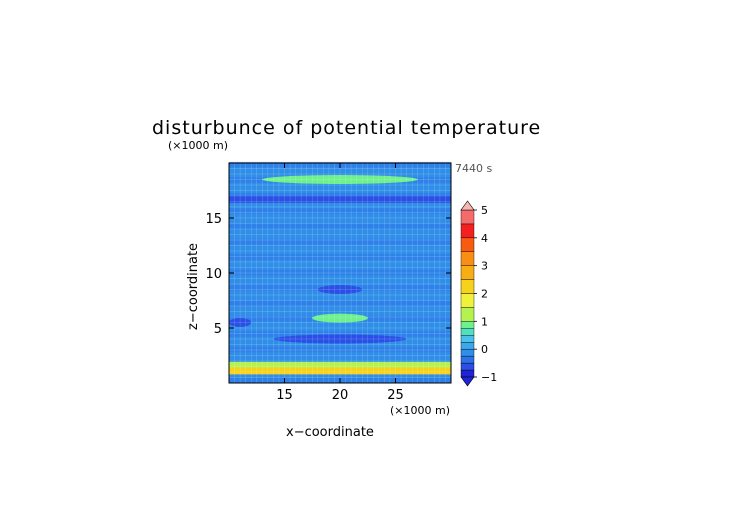 The height and width of the screenshot is (532, 752). What do you see at coordinates (198, 145) in the screenshot?
I see `y-unit-label: (×1000 m)` at bounding box center [198, 145].